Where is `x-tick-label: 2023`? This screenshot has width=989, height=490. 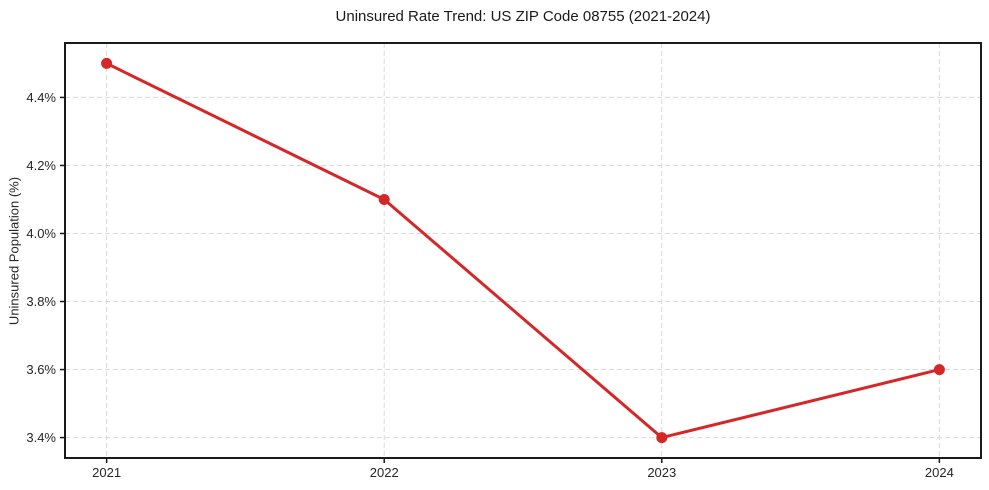 x-tick-label: 2023 is located at coordinates (661, 472).